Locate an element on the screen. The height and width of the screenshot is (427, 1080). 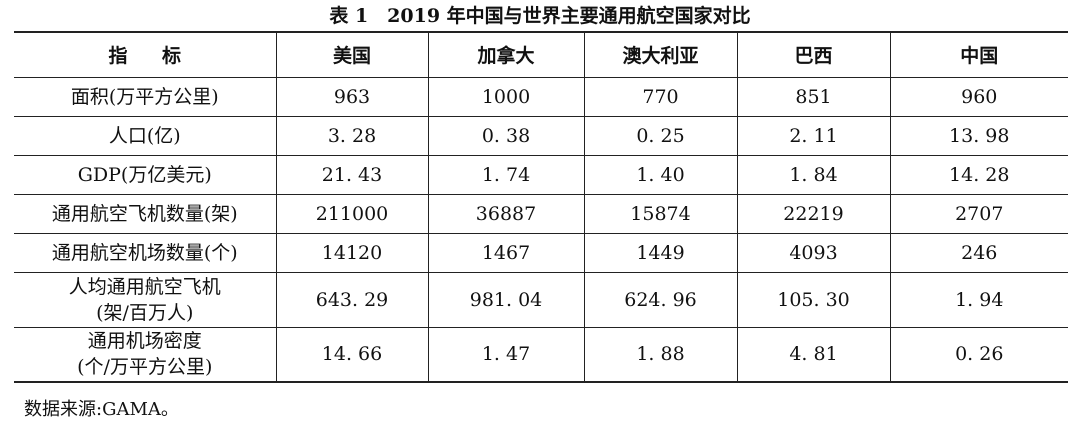
table-cell: 851 is located at coordinates (813, 96).